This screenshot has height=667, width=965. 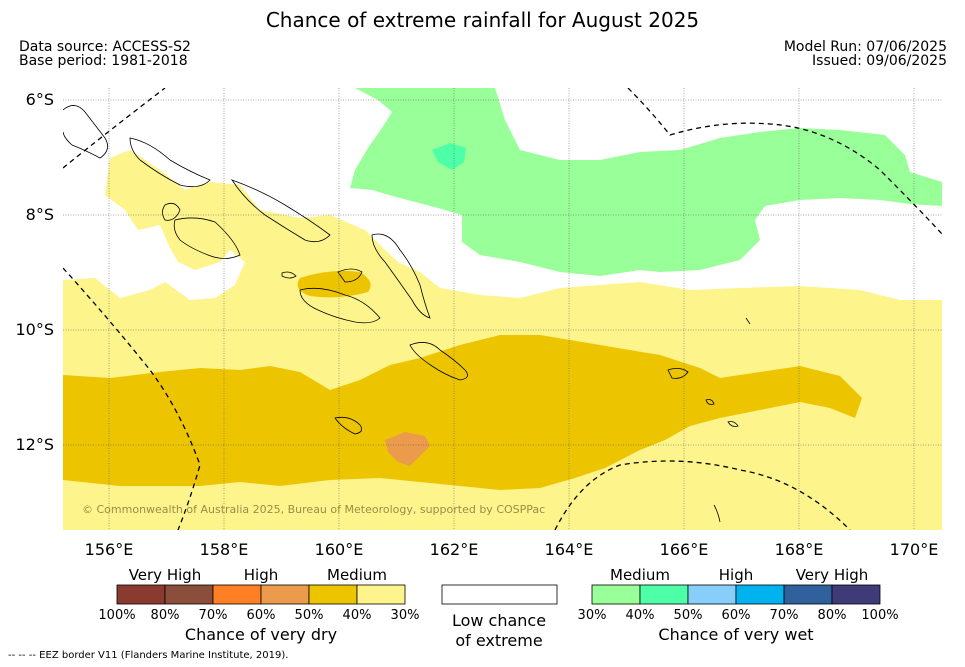 What do you see at coordinates (40, 99) in the screenshot?
I see `lat-label-6s: 6°S` at bounding box center [40, 99].